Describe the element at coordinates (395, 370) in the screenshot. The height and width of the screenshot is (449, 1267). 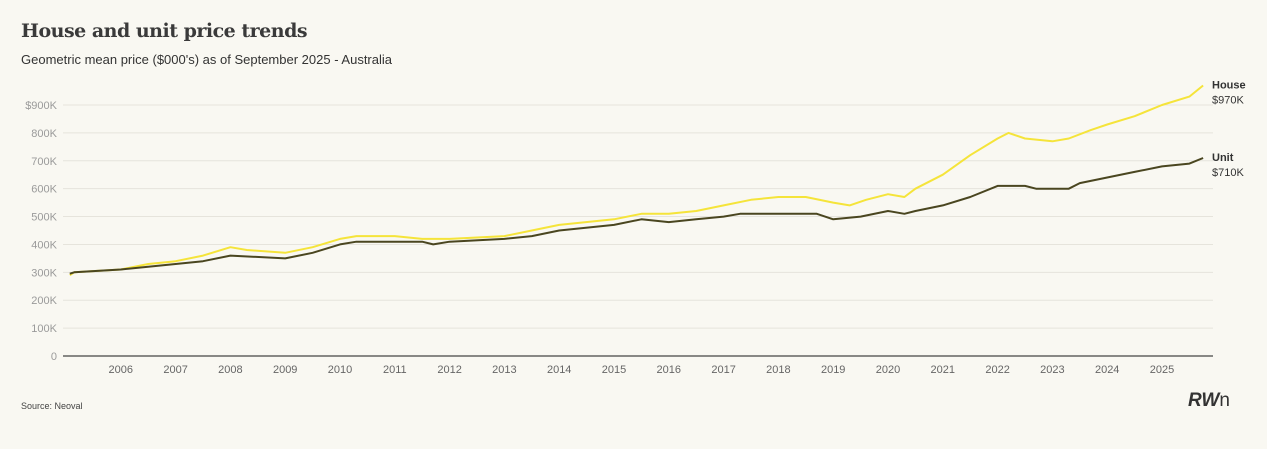
I see `x-tick-label: 2011` at that location.